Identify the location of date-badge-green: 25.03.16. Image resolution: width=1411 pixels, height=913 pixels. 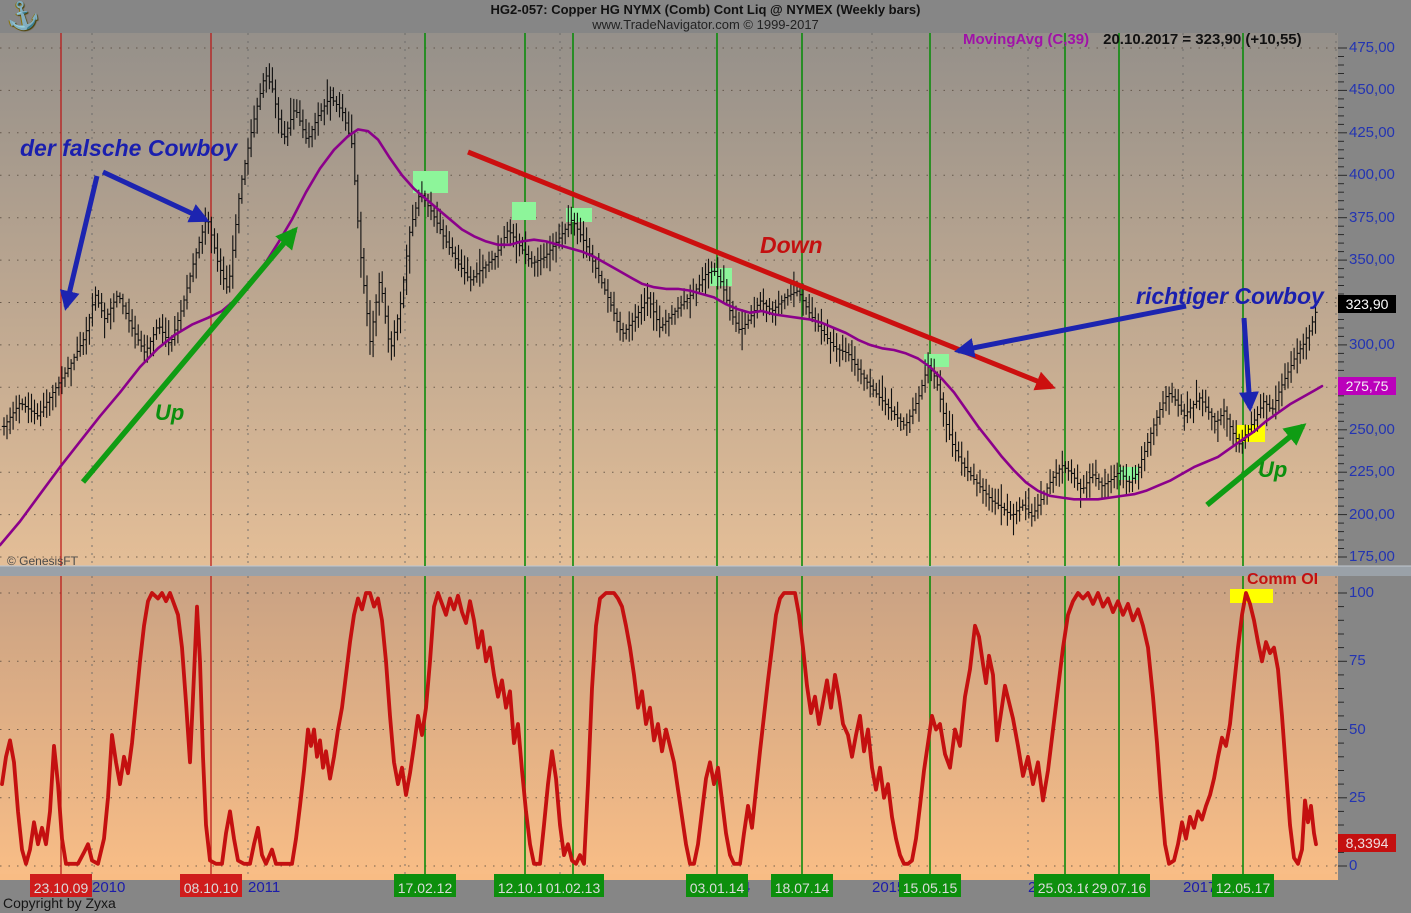
(1065, 888).